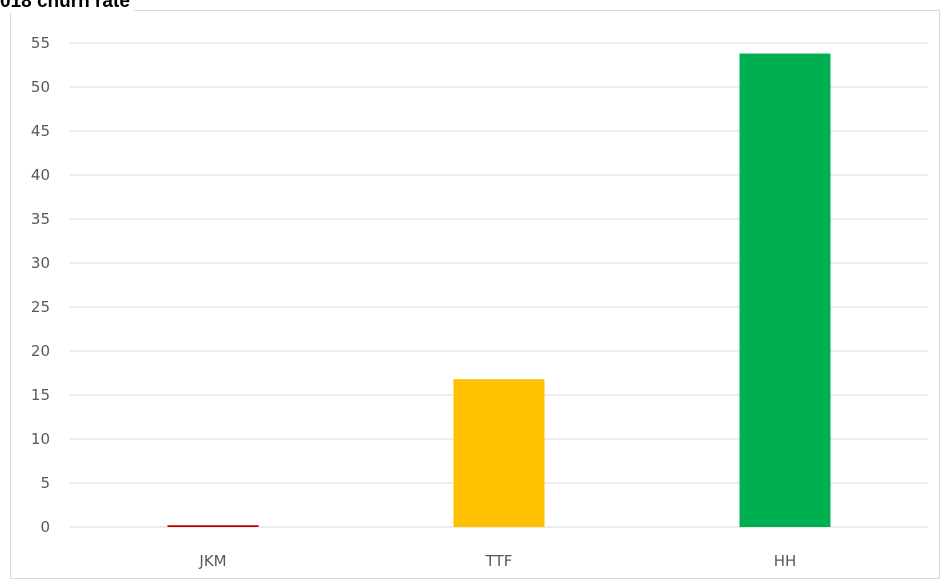 This screenshot has height=581, width=952. Describe the element at coordinates (213, 526) in the screenshot. I see `bar-jkm` at that location.